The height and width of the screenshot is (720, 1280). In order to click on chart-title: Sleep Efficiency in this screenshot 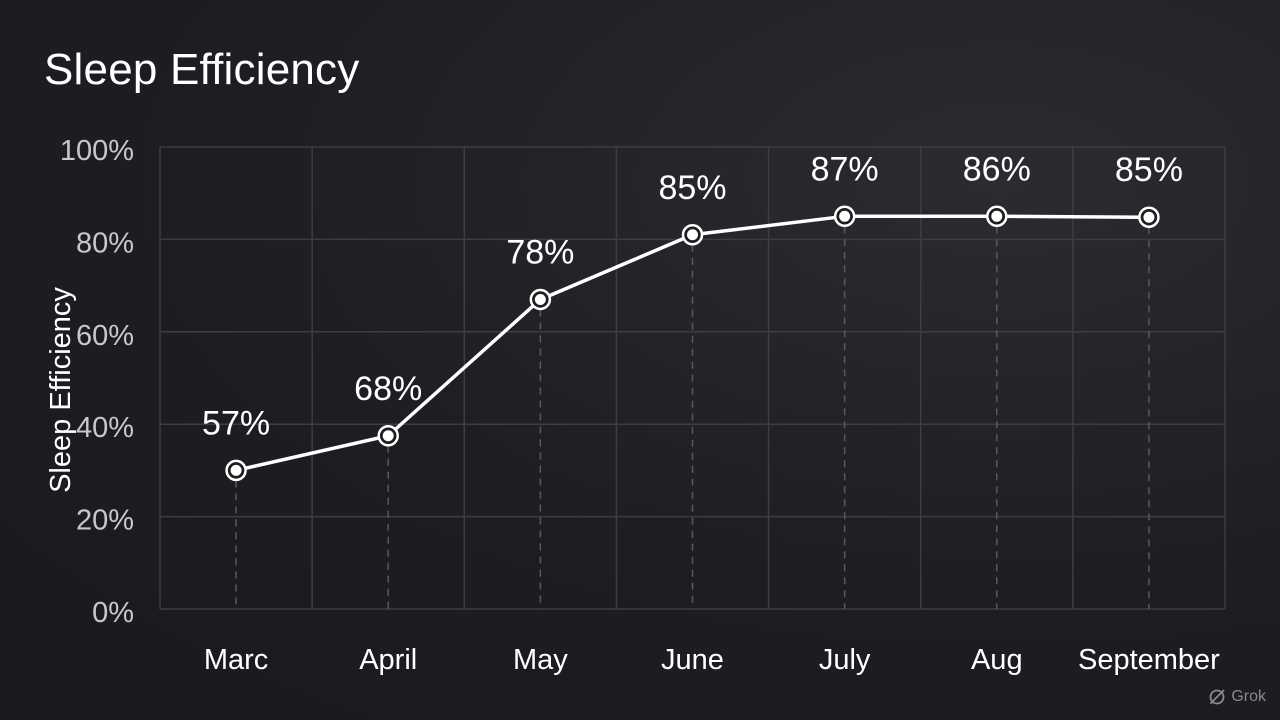, I will do `click(202, 69)`.